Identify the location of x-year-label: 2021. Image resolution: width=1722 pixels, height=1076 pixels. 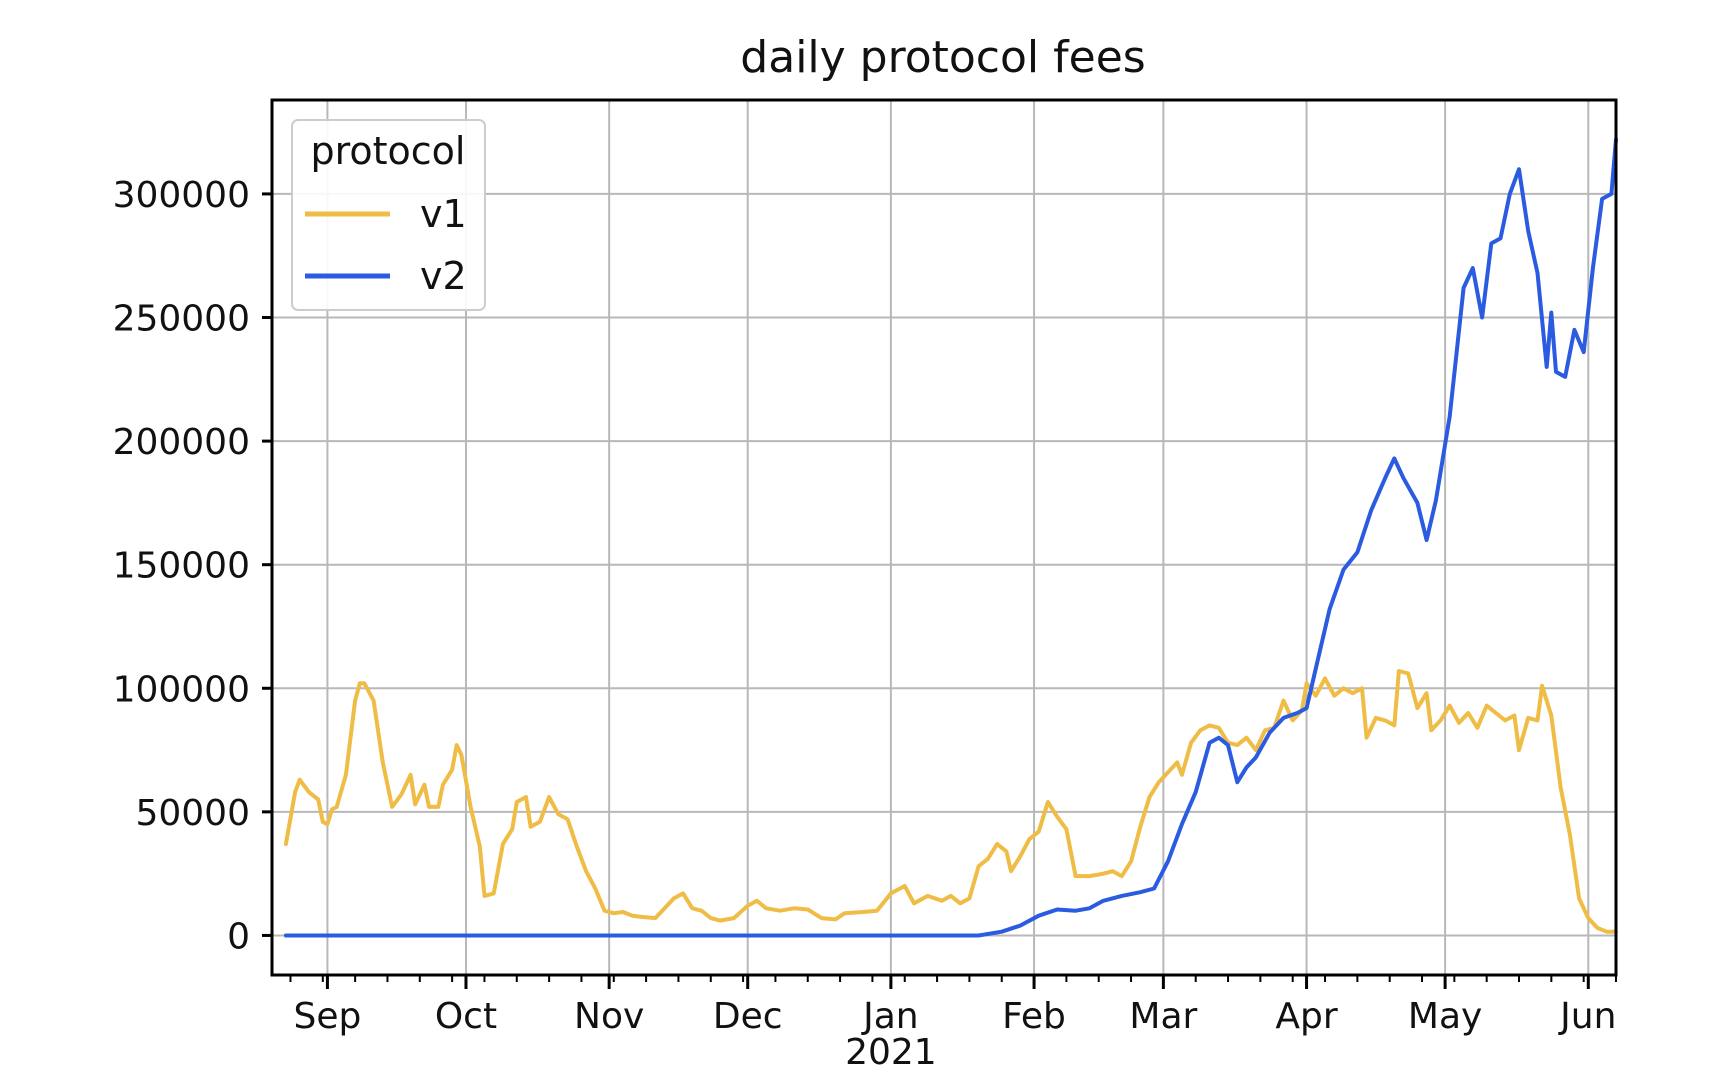
(891, 1052).